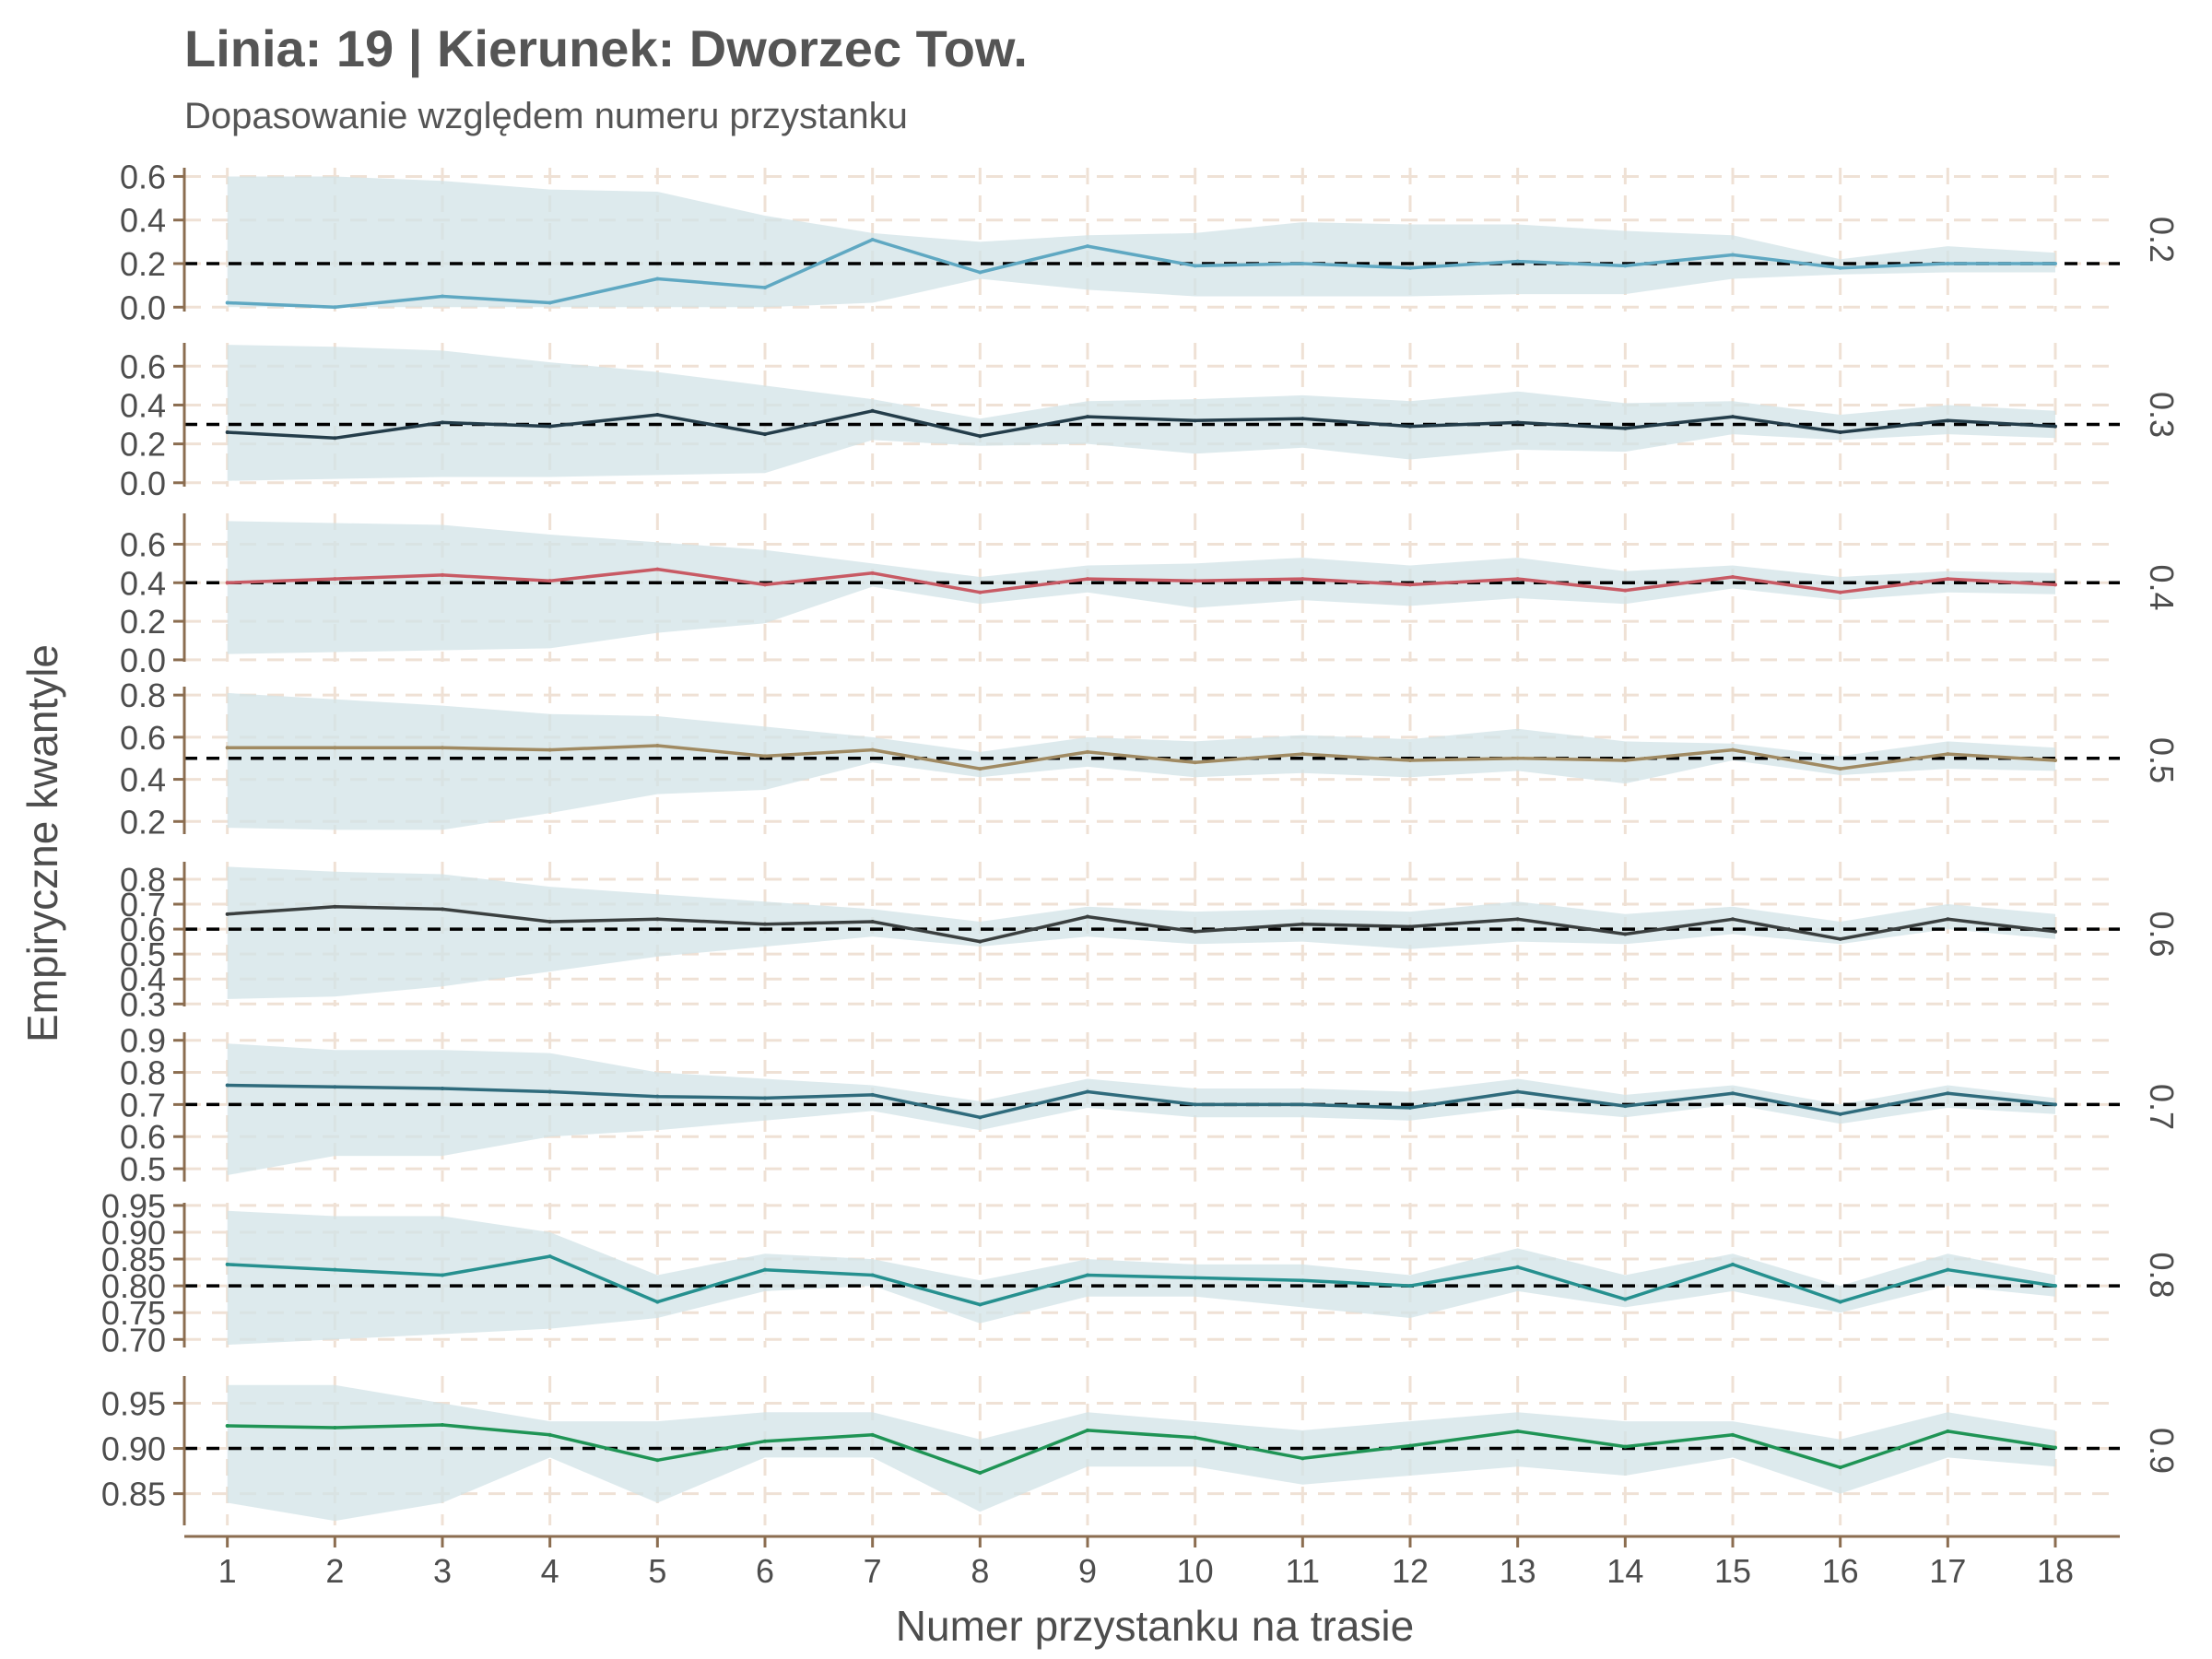 The width and height of the screenshot is (2212, 1659). What do you see at coordinates (1947, 1571) in the screenshot?
I see `x-tick-label: 17` at bounding box center [1947, 1571].